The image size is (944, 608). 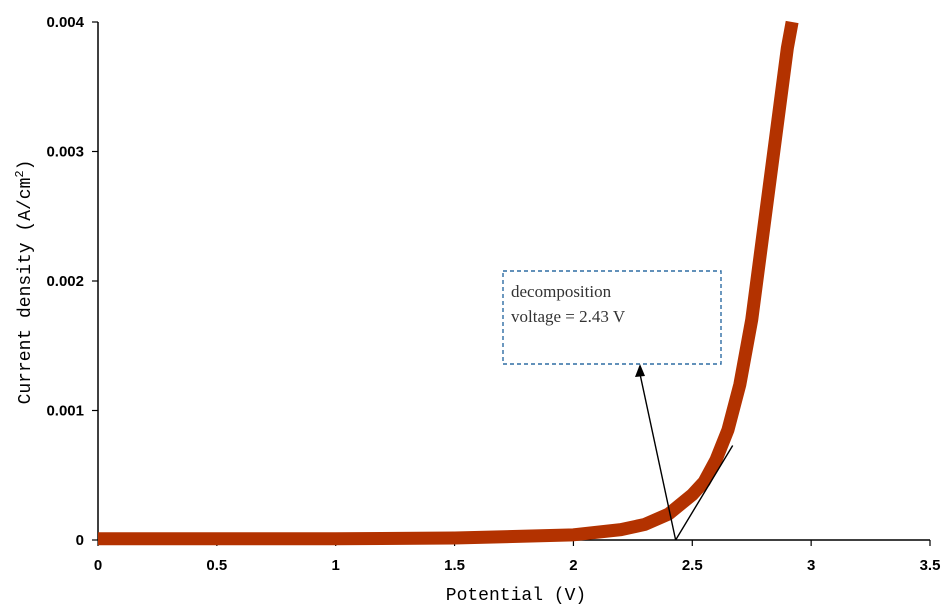 I want to click on x-tick-label: 3, so click(x=811, y=565).